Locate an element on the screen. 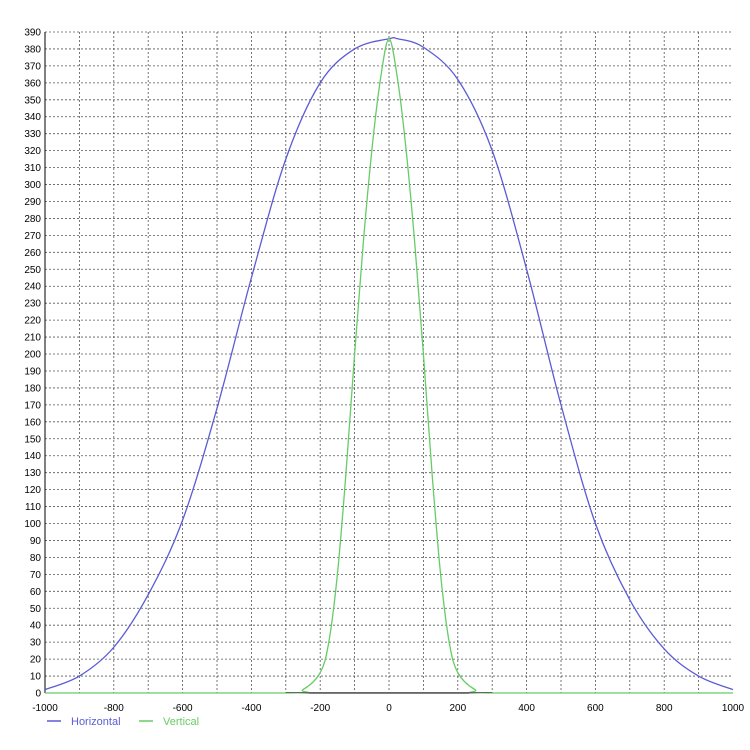 This screenshot has height=750, width=750. y-tick-label: 110 is located at coordinates (33, 507).